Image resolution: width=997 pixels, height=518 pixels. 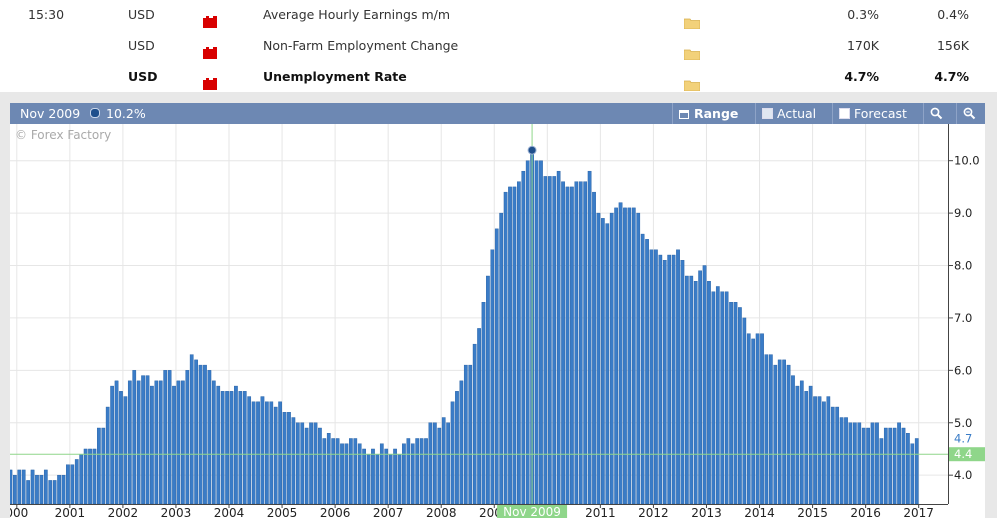 What do you see at coordinates (532, 511) in the screenshot?
I see `highlight-date-label: Nov 2009` at bounding box center [532, 511].